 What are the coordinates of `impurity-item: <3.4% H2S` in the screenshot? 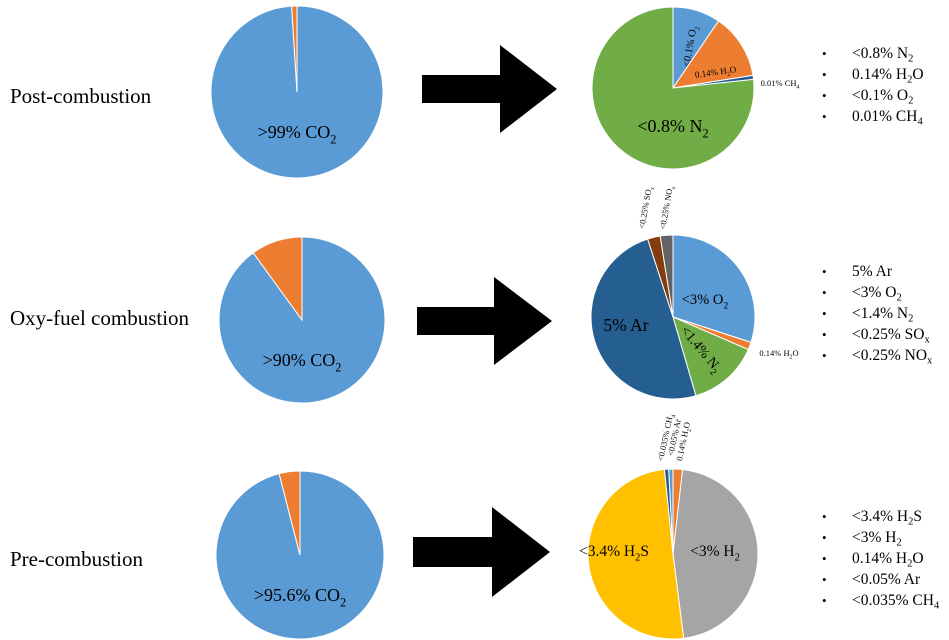 It's located at (880, 516).